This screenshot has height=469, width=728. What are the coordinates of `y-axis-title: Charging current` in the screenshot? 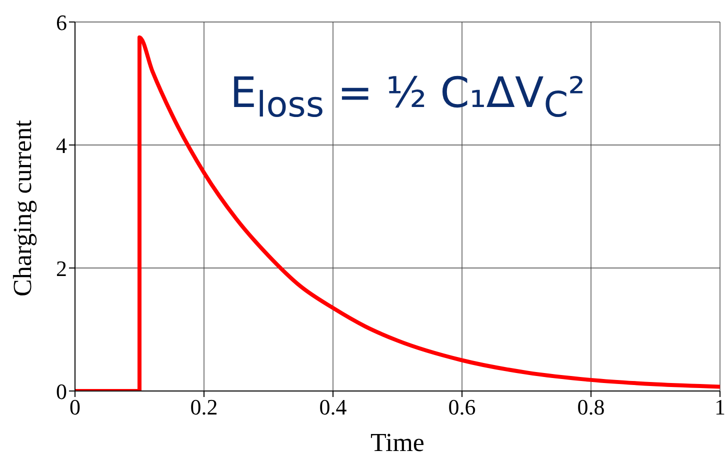 It's located at (23, 207).